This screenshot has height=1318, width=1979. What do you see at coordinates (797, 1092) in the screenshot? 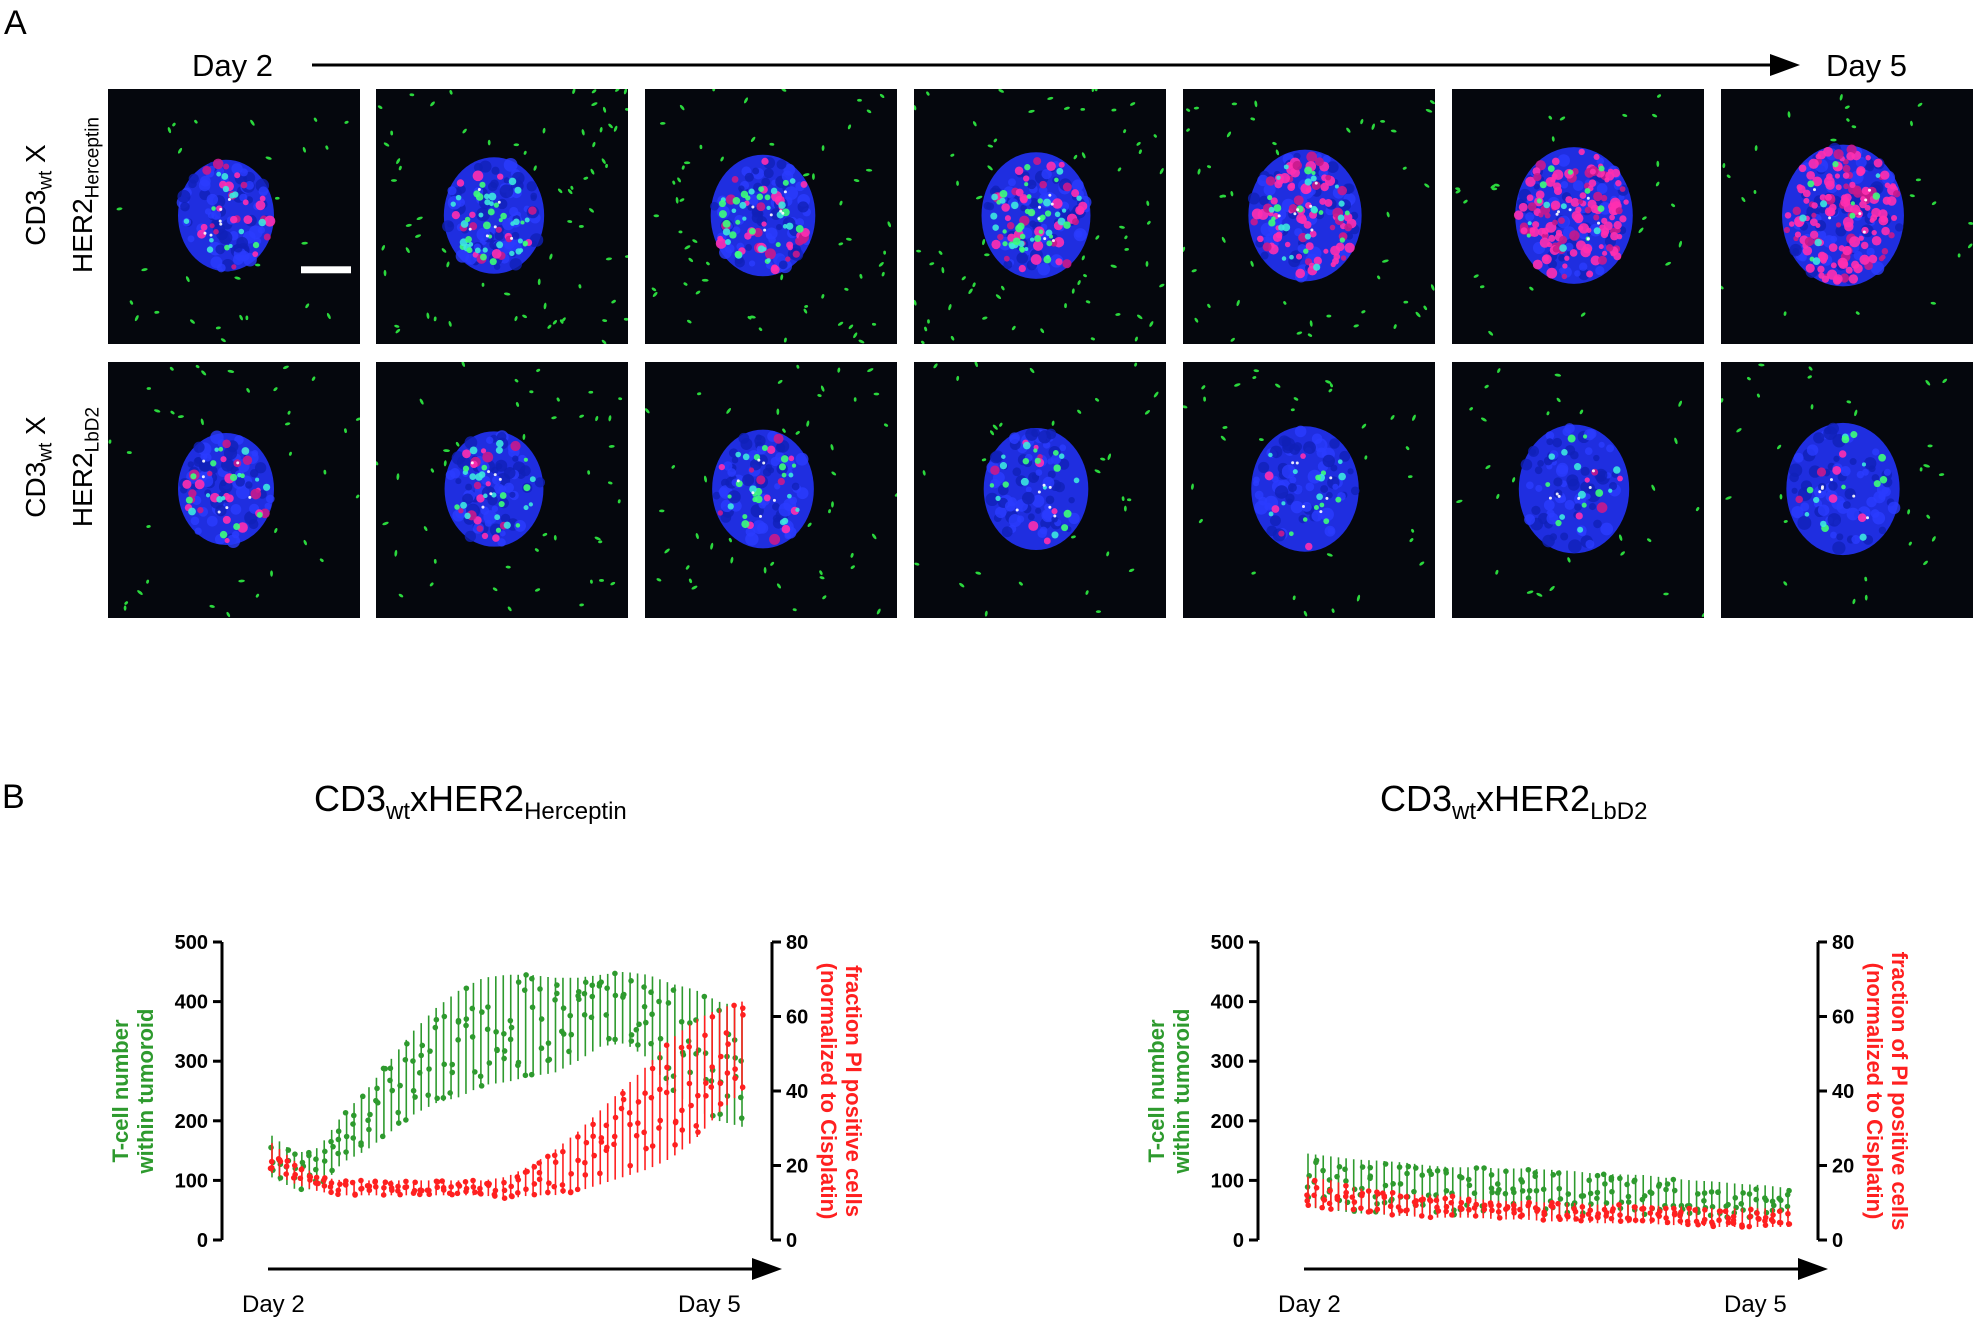
I see `right-tick-label: 40` at bounding box center [797, 1092].